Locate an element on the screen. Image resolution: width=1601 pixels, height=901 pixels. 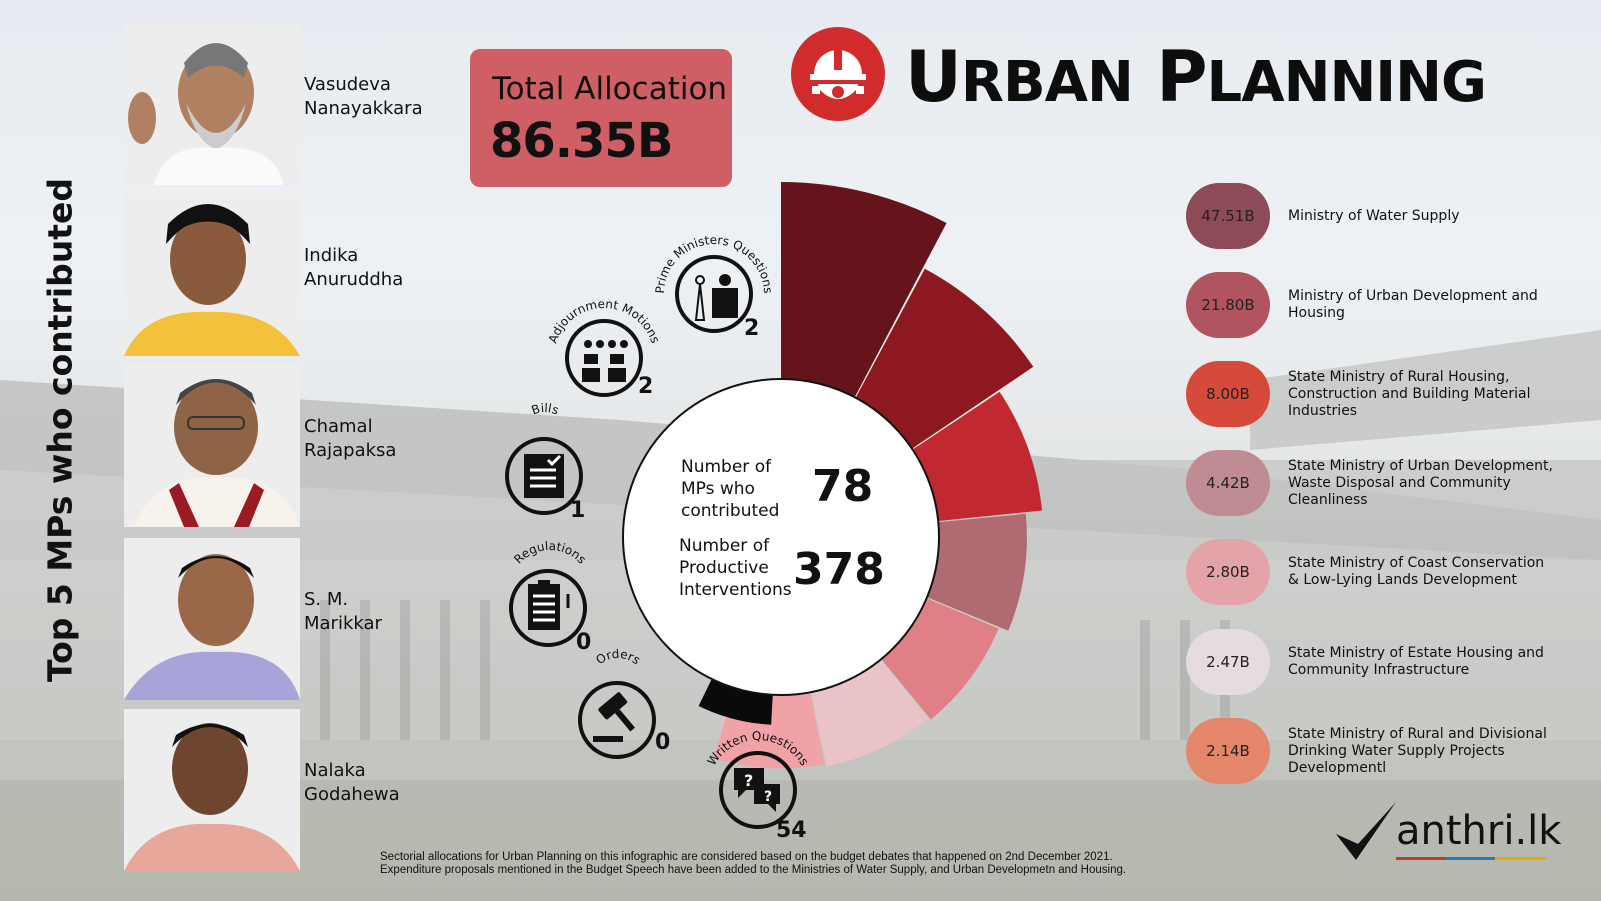
mp-card-4: S. M. Marikkar is located at coordinates (253, 619).